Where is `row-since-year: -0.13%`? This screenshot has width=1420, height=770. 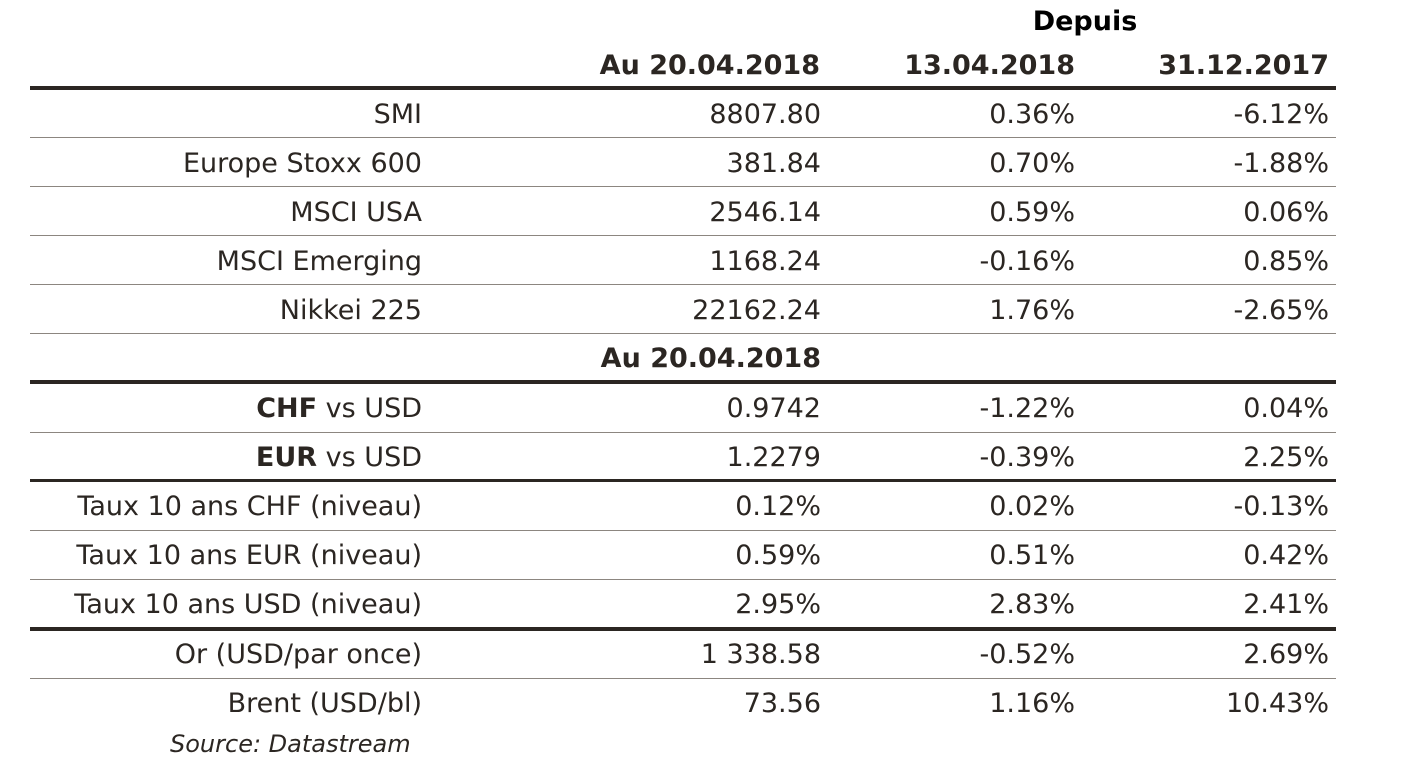
row-since-year: -0.13% is located at coordinates (1281, 506).